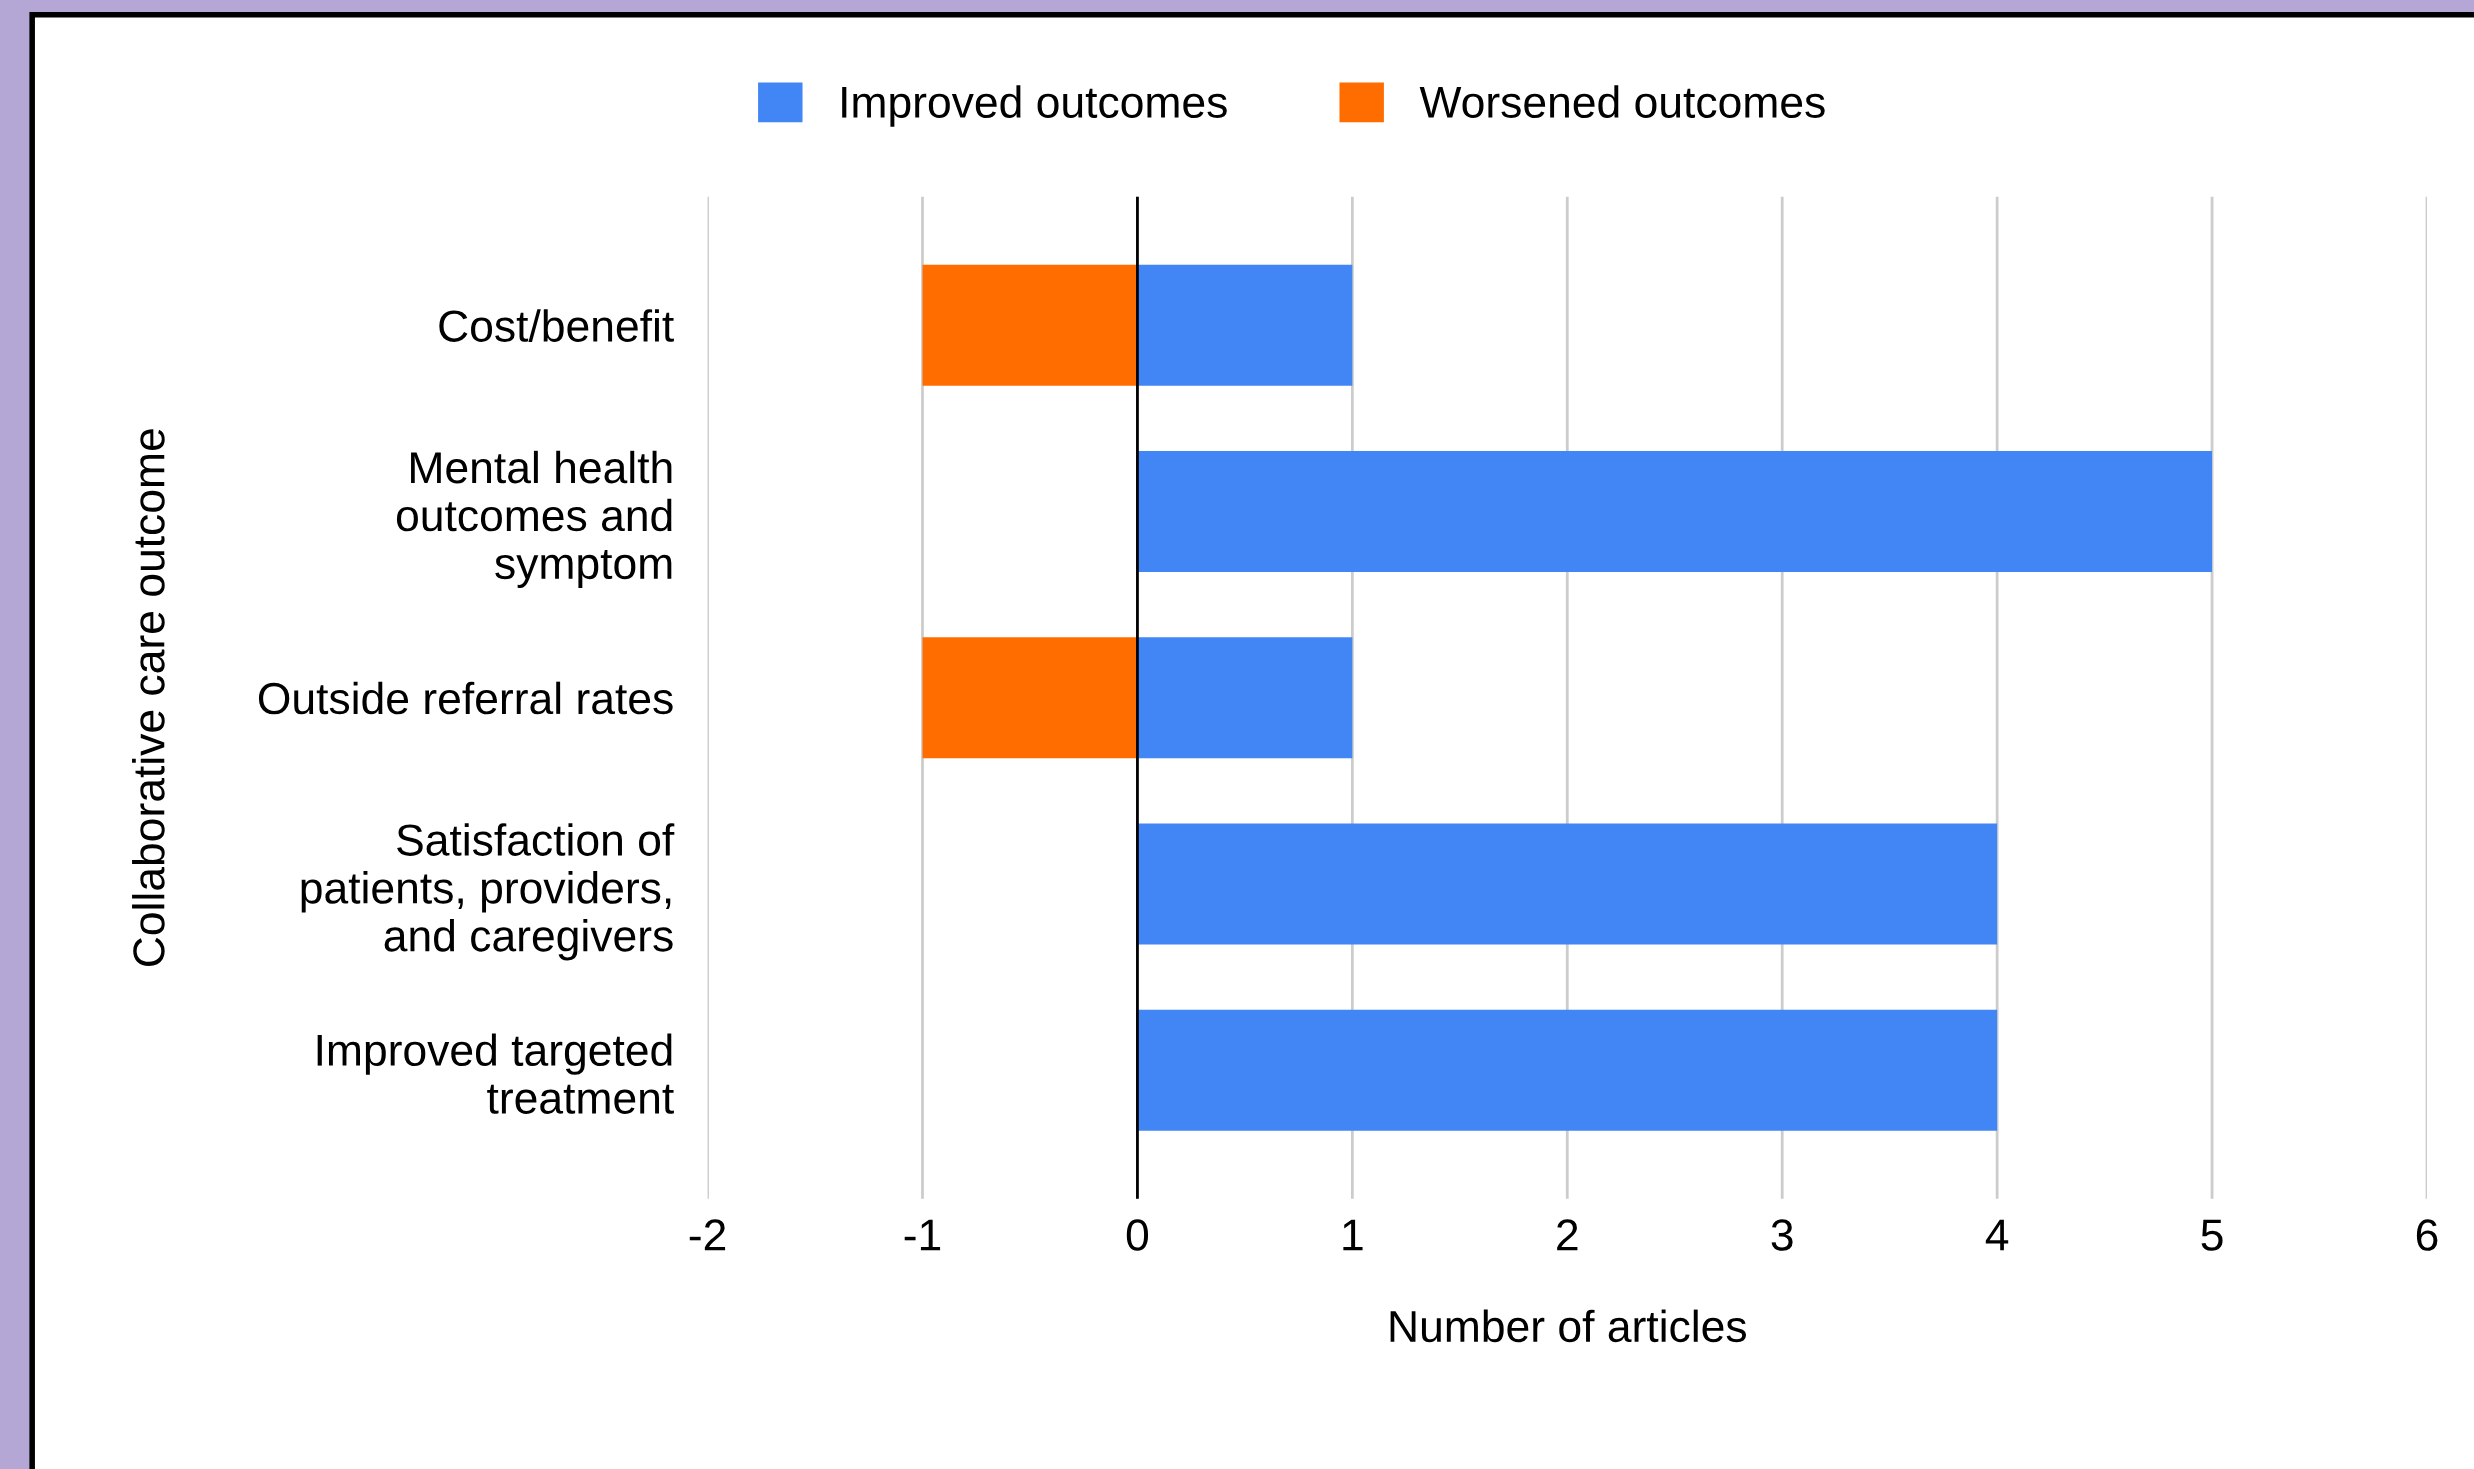  What do you see at coordinates (495, 1073) in the screenshot?
I see `y-tick-label: Improved targeted treatment` at bounding box center [495, 1073].